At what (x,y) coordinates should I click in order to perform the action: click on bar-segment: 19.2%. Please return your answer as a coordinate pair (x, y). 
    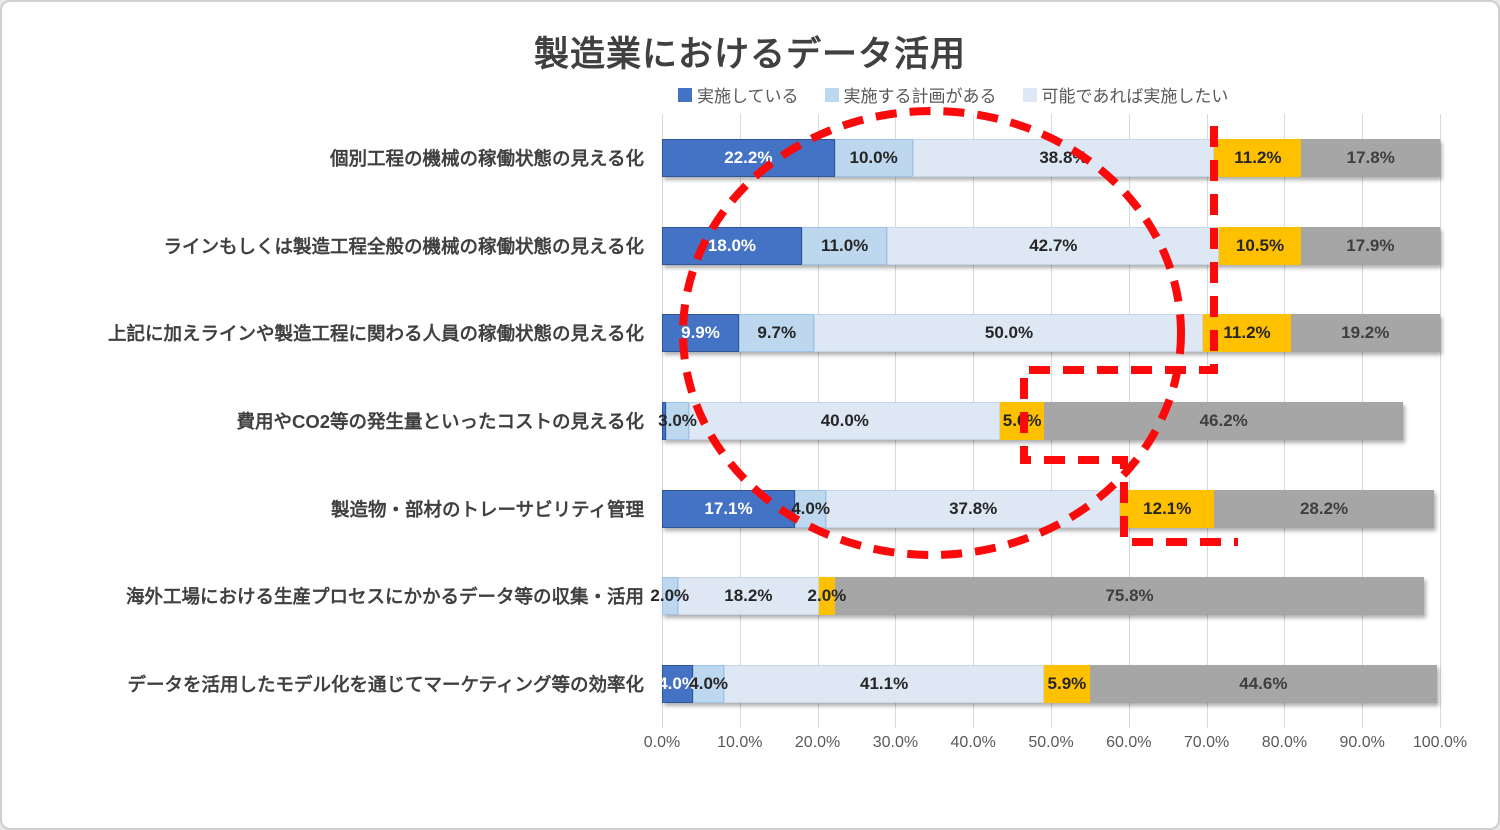
    Looking at the image, I should click on (1365, 333).